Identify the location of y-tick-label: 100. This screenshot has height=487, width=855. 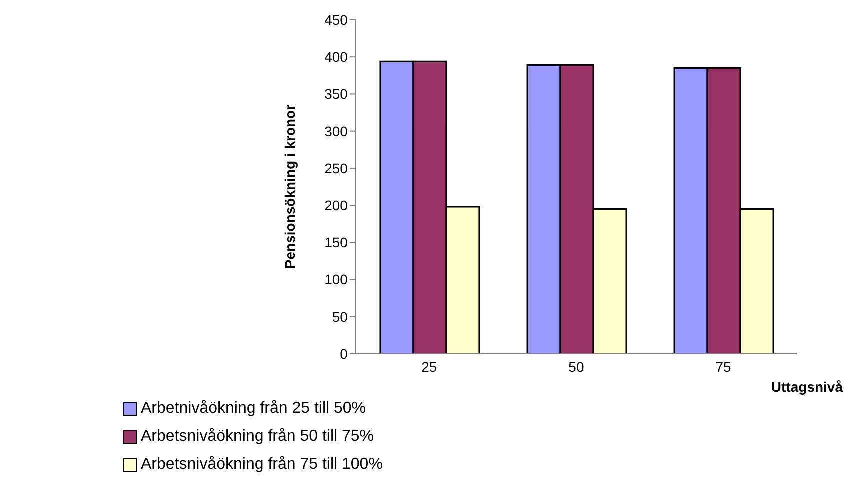
(336, 280).